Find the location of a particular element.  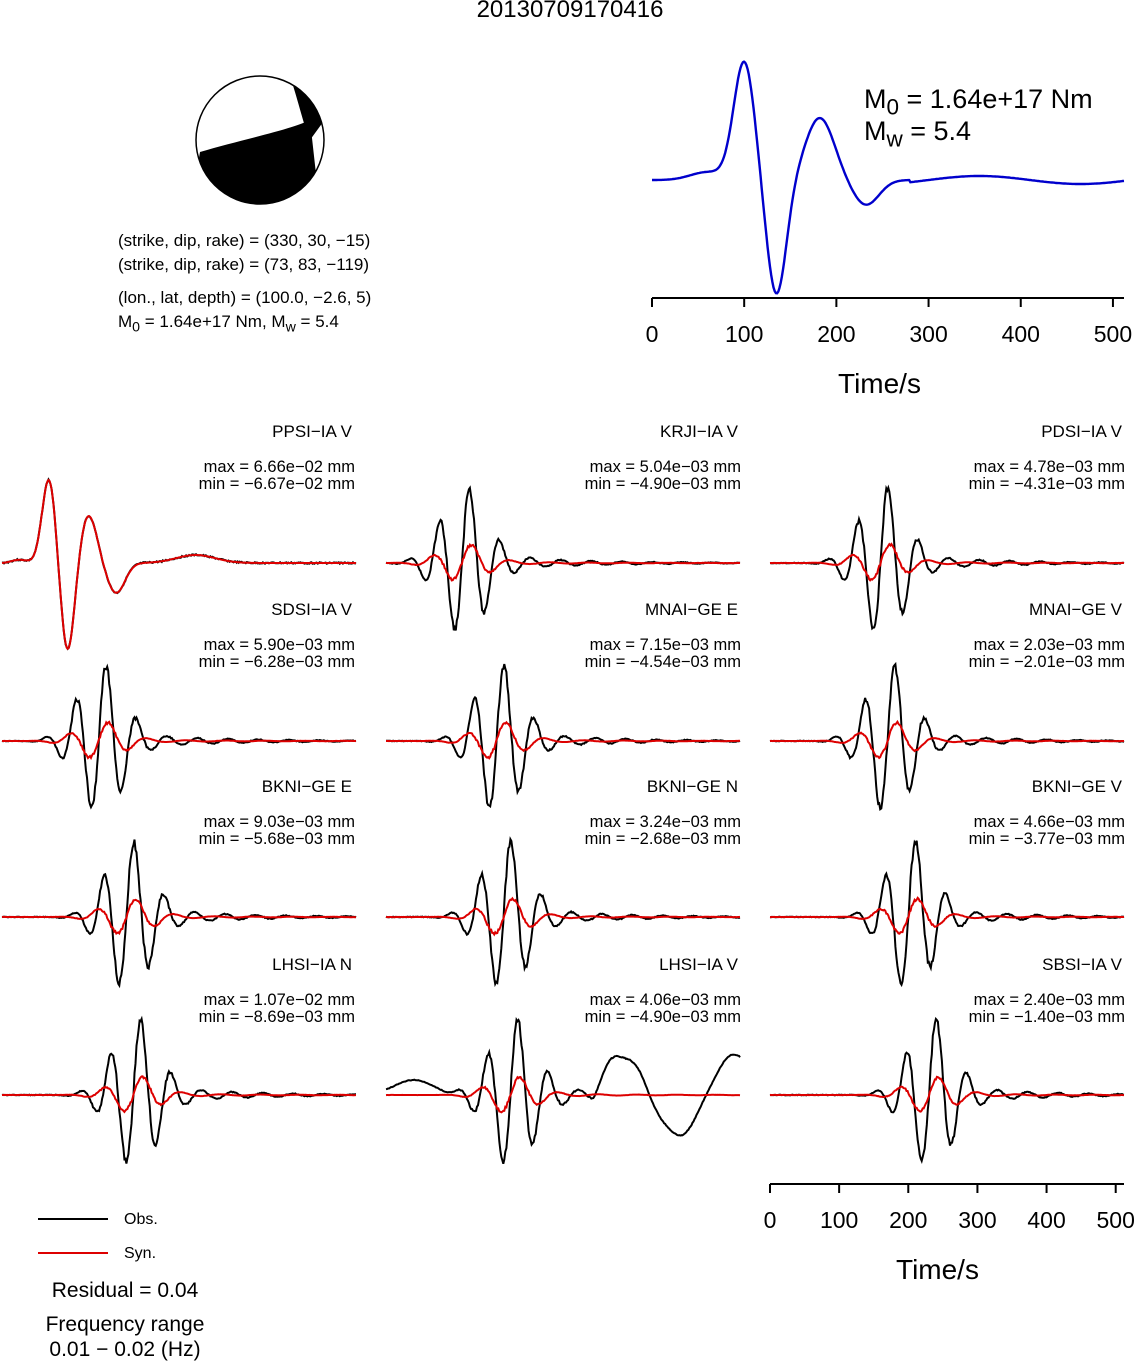

stf-waveform is located at coordinates (888, 177).